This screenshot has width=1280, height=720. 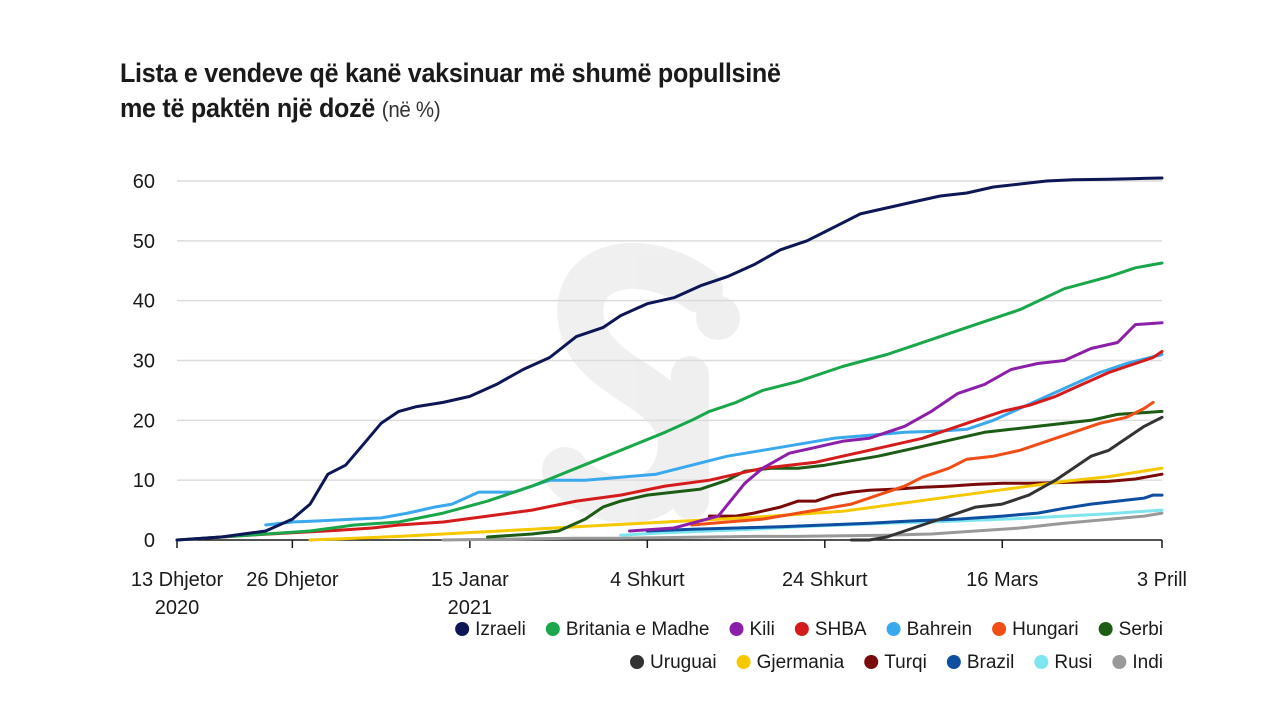 What do you see at coordinates (841, 629) in the screenshot?
I see `legend-label: SHBA` at bounding box center [841, 629].